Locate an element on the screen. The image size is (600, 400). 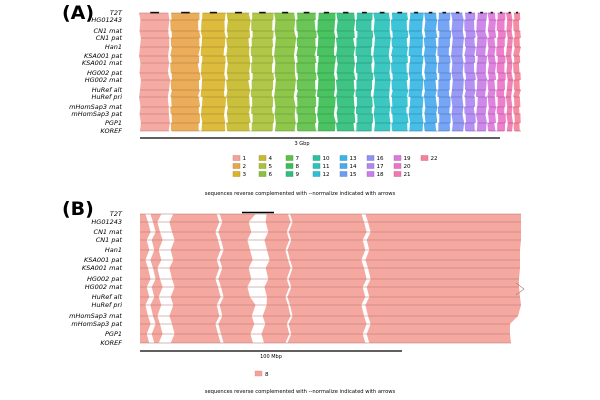
panel-a-legend-label: 14 is located at coordinates (354, 167).